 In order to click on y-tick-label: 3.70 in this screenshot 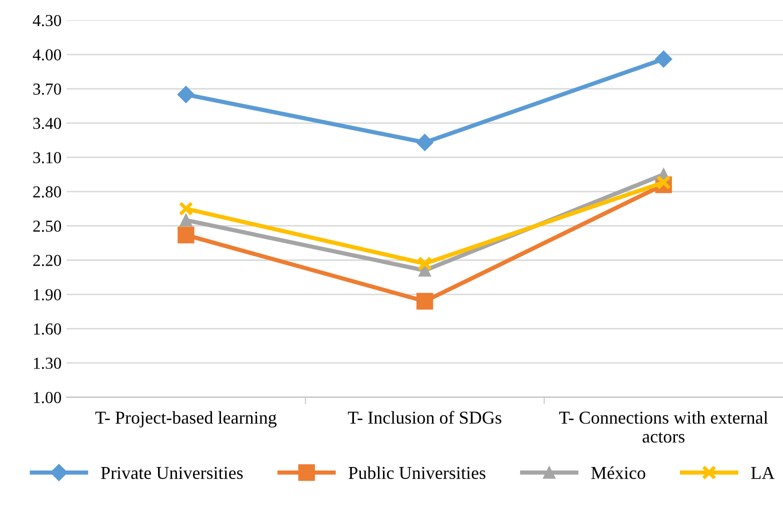, I will do `click(47, 89)`.